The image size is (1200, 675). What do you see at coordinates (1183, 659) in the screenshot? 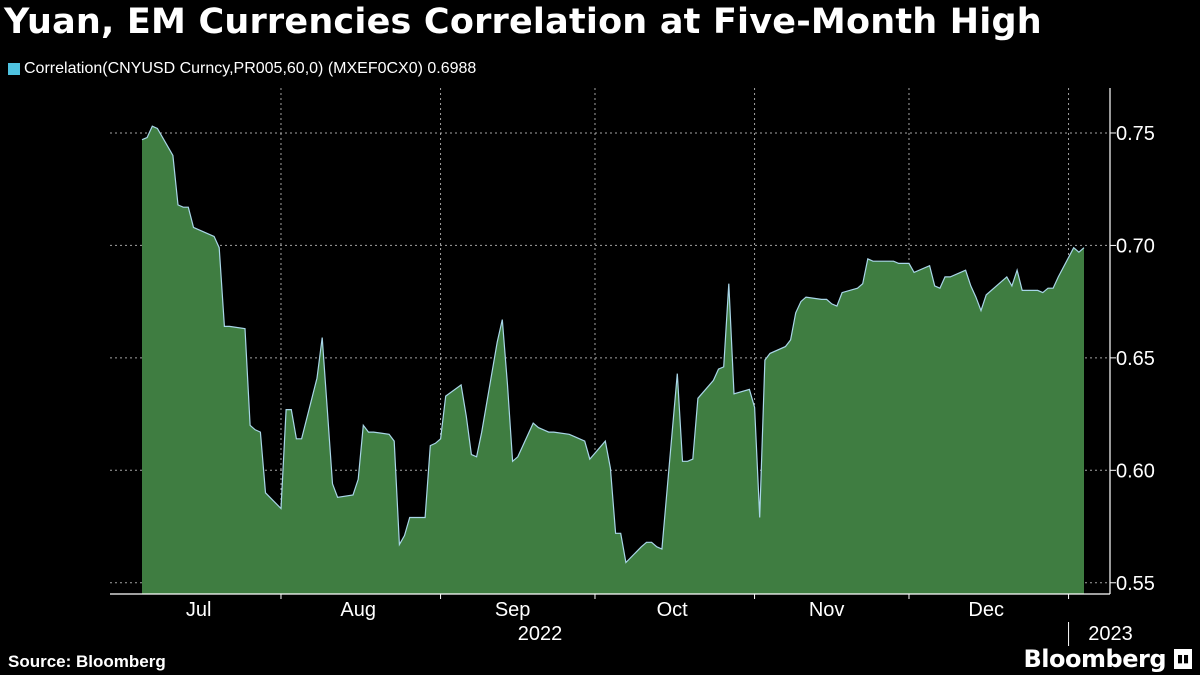
I see `bloomberg-mark-icon: ▮▮` at bounding box center [1183, 659].